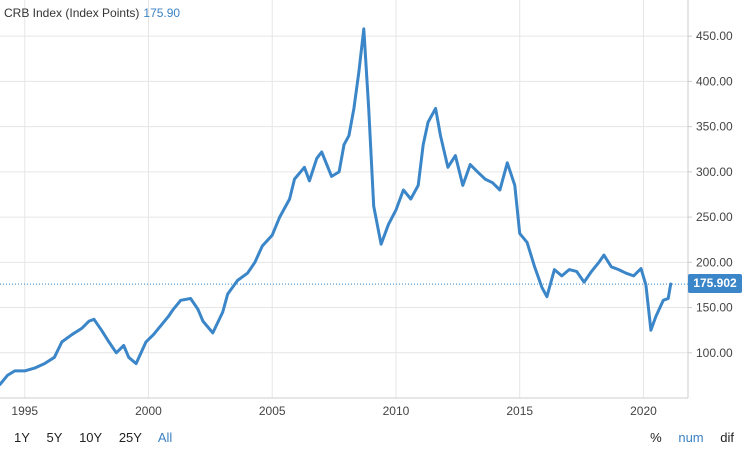 The image size is (744, 455). Describe the element at coordinates (130, 437) in the screenshot. I see `range-25y-button: 25Y` at that location.